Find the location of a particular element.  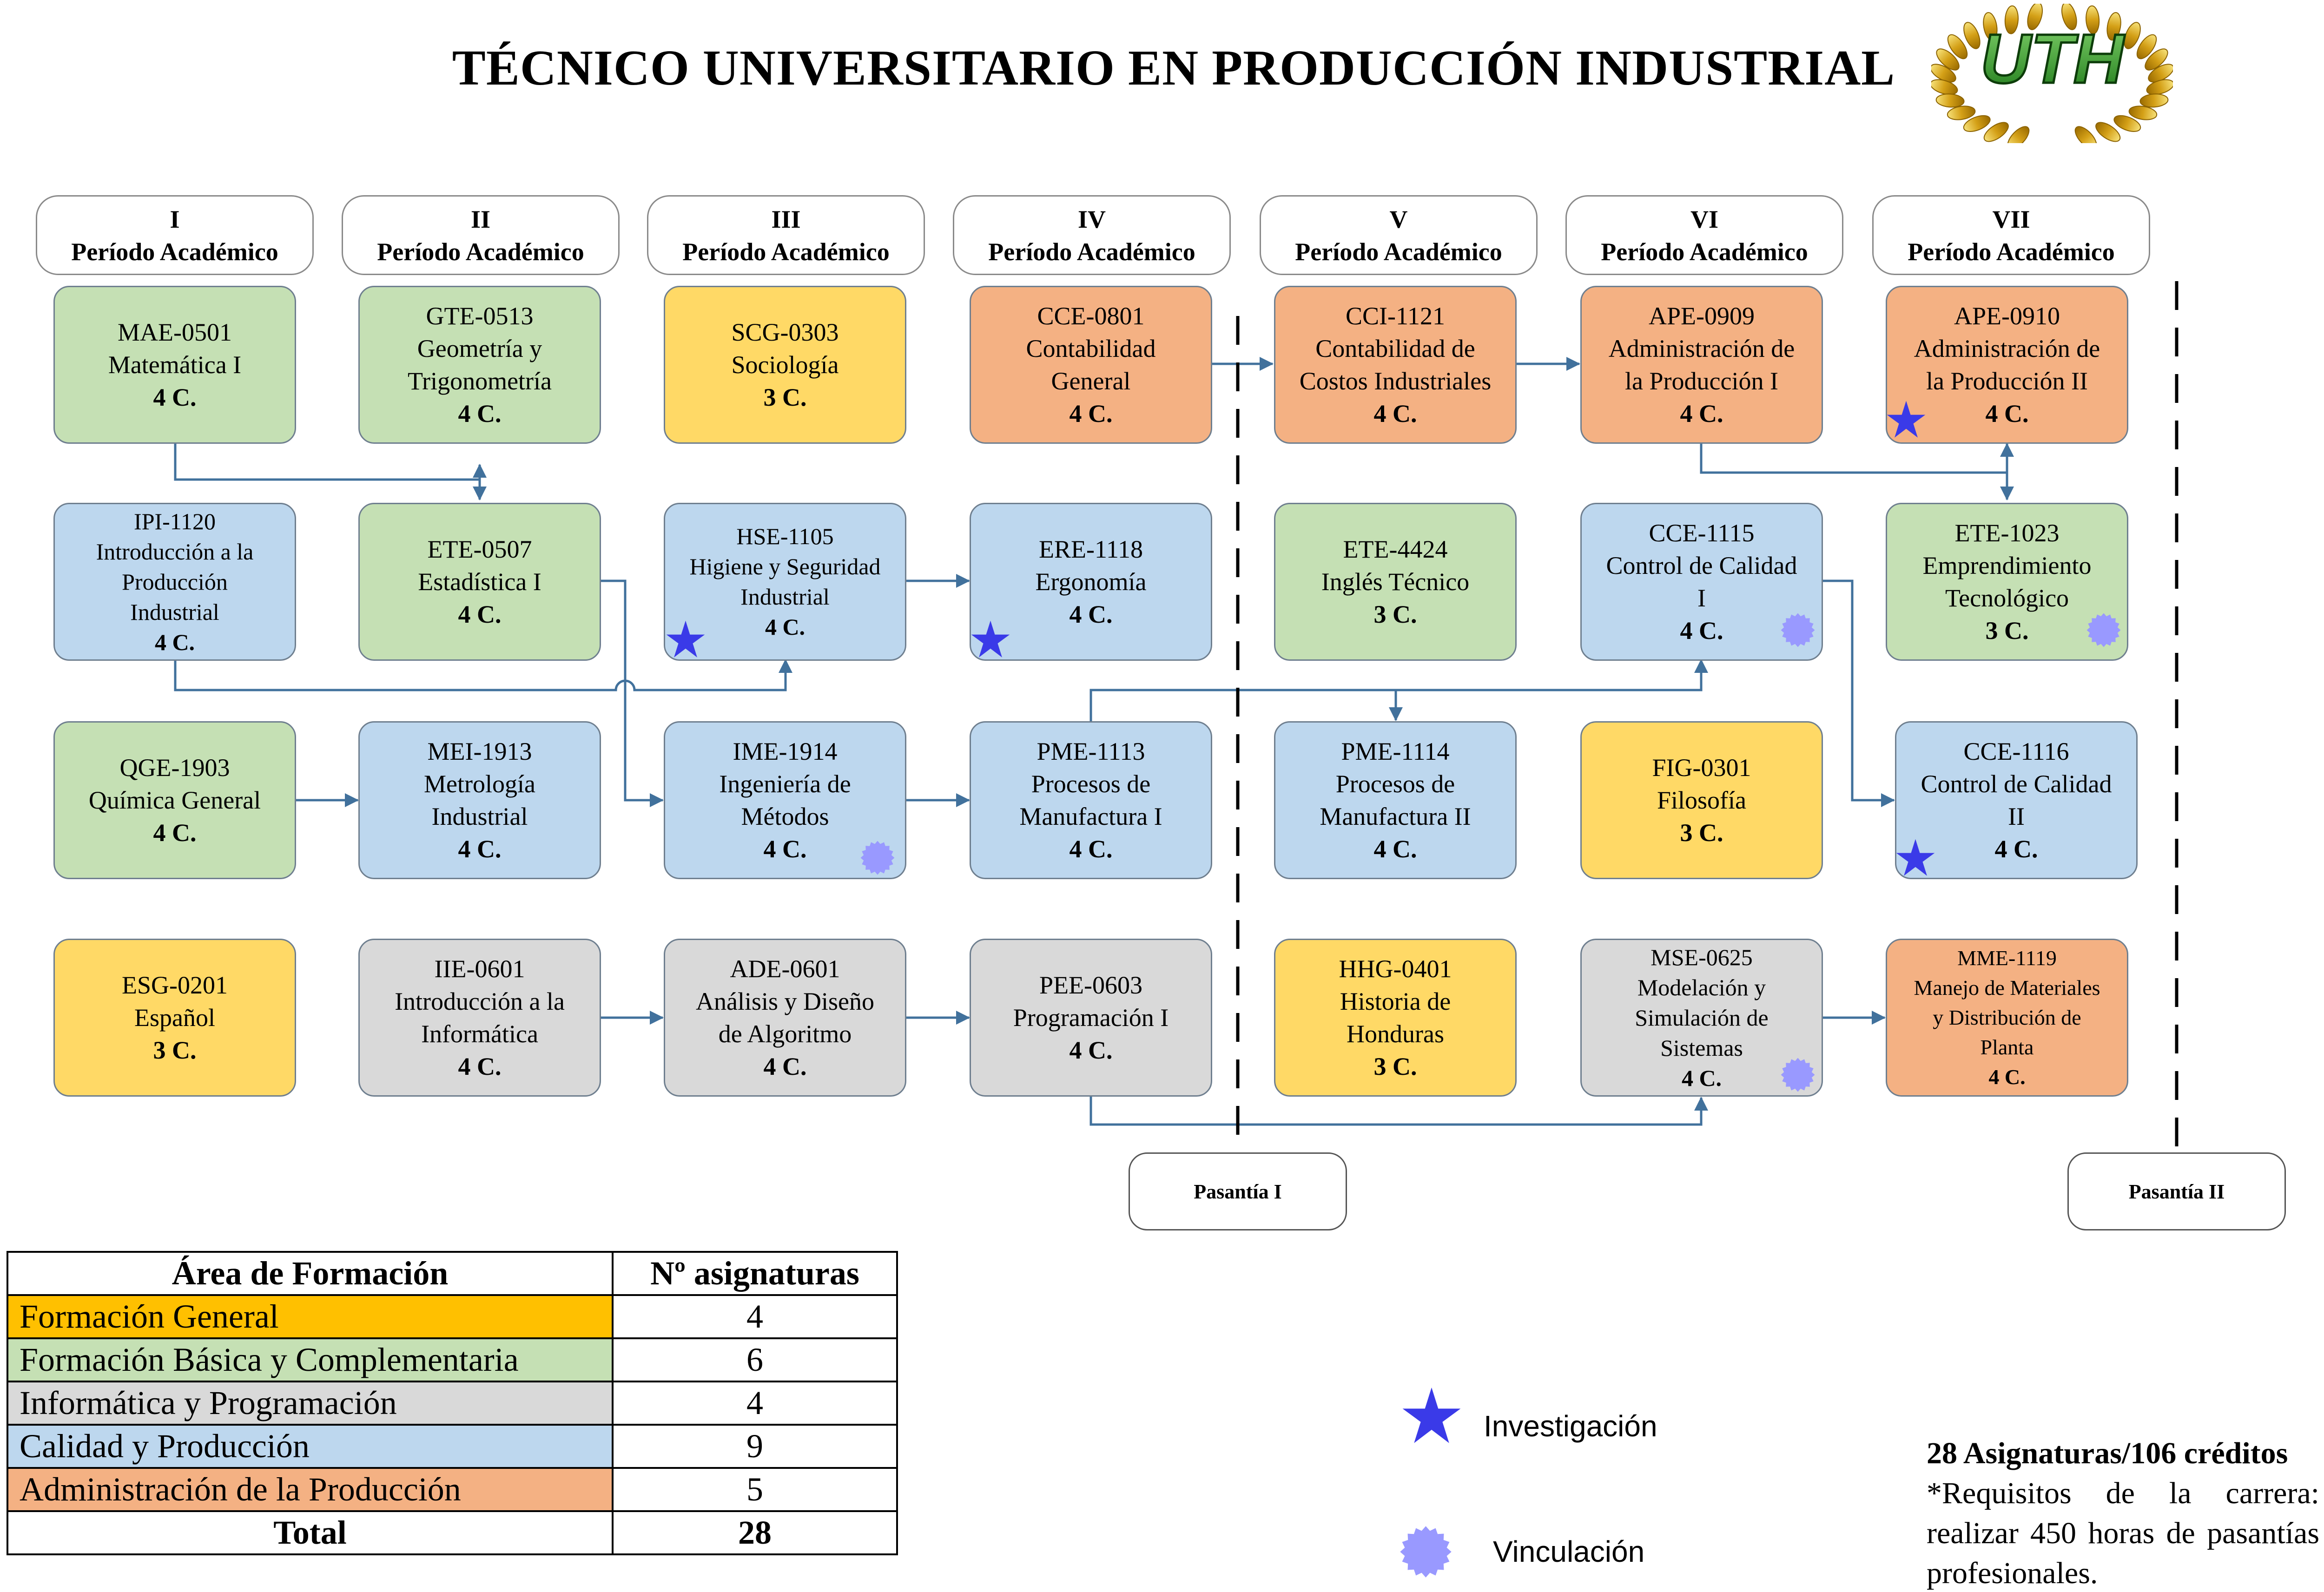

course-cce1116: CCE-1116 Control de Calidad II 4 C. is located at coordinates (2016, 800).